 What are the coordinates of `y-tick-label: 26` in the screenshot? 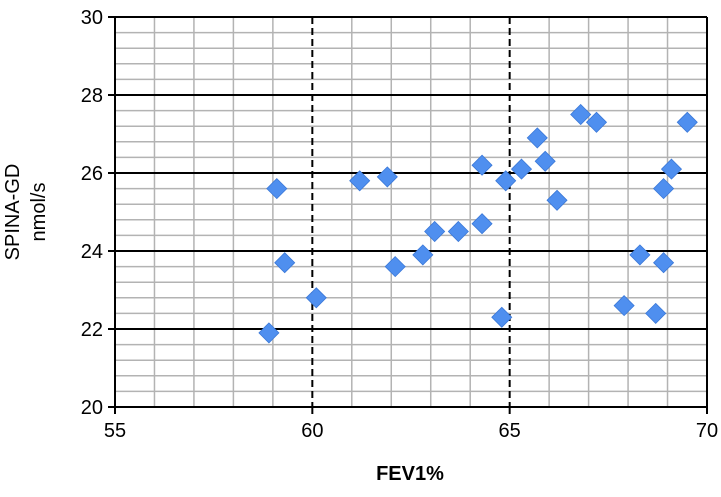 It's located at (92, 174).